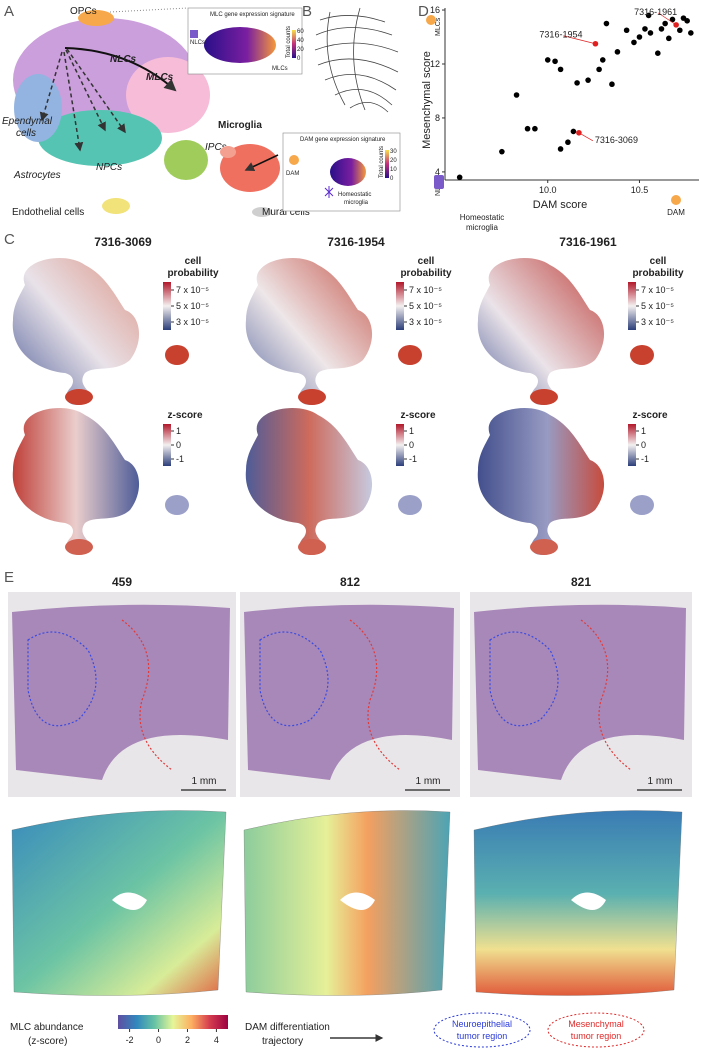 The height and width of the screenshot is (1050, 701). Describe the element at coordinates (482, 1030) in the screenshot. I see `region-key` at that location.